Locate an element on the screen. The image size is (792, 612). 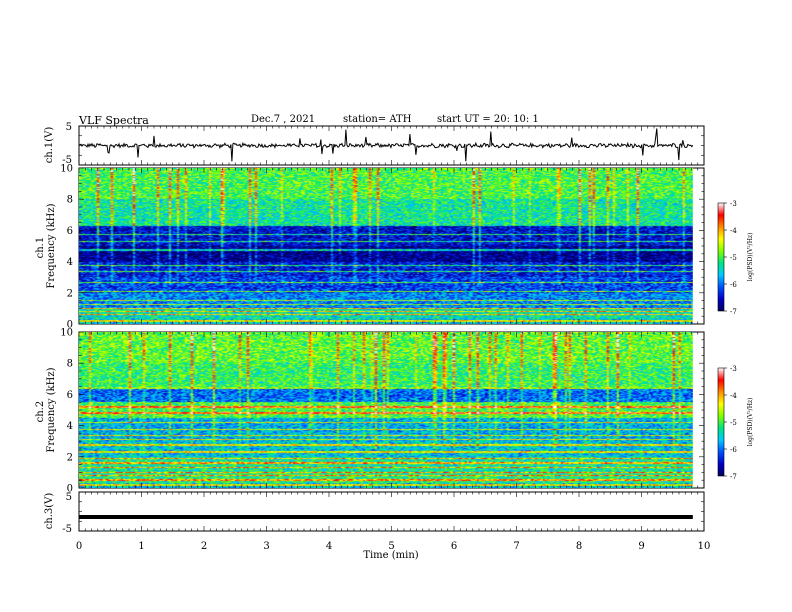
time-axis: 0 1 2 3 4 5 6 7 8 9 10 is located at coordinates (393, 546).